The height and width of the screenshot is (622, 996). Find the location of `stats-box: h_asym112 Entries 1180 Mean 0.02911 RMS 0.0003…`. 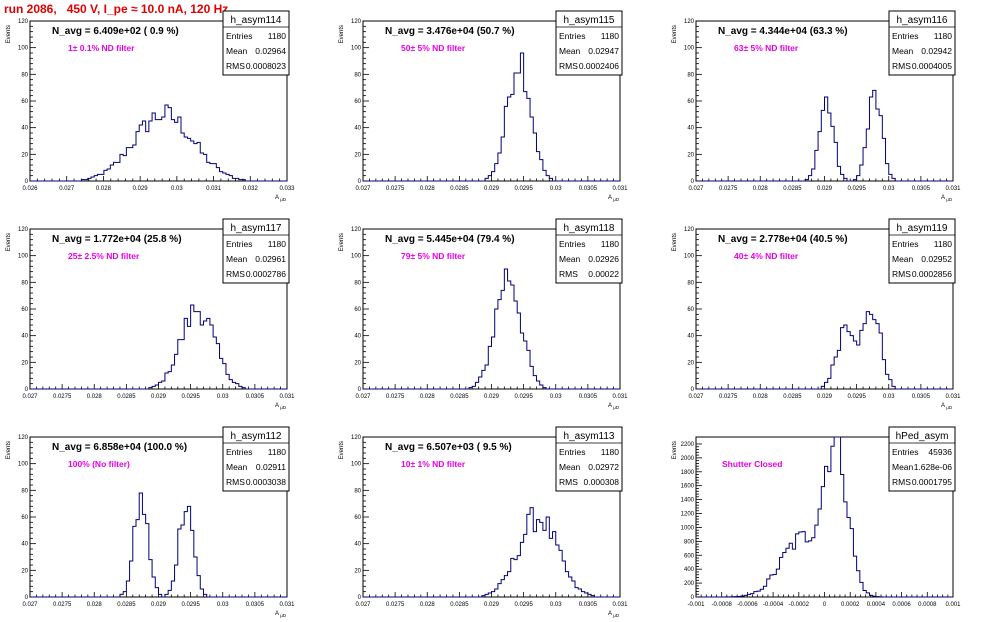

stats-box: h_asym112 Entries 1180 Mean 0.02911 RMS 0.0003… is located at coordinates (256, 459).